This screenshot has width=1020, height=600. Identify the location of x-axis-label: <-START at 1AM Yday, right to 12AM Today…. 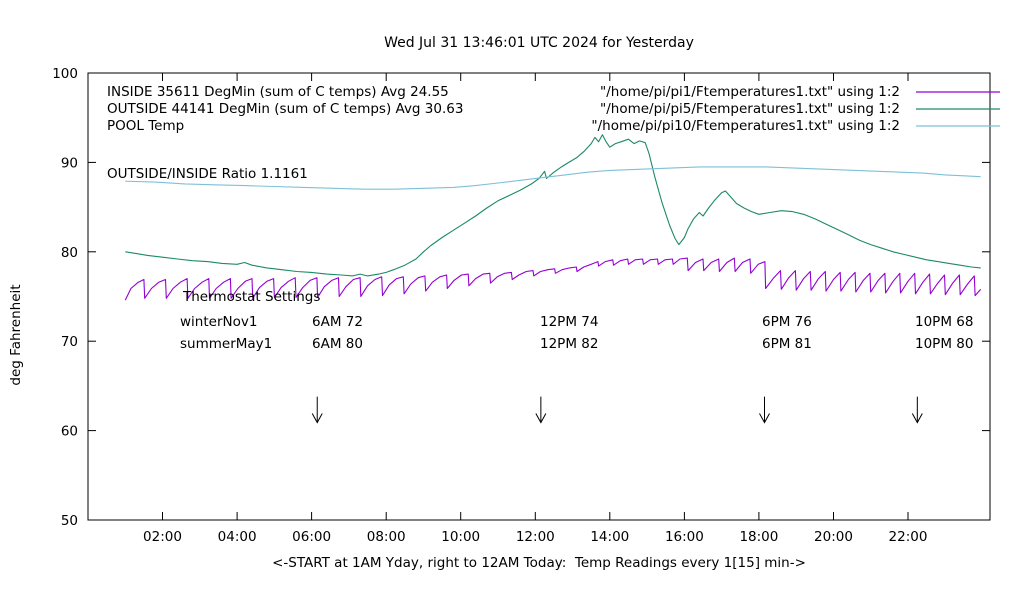
(539, 563).